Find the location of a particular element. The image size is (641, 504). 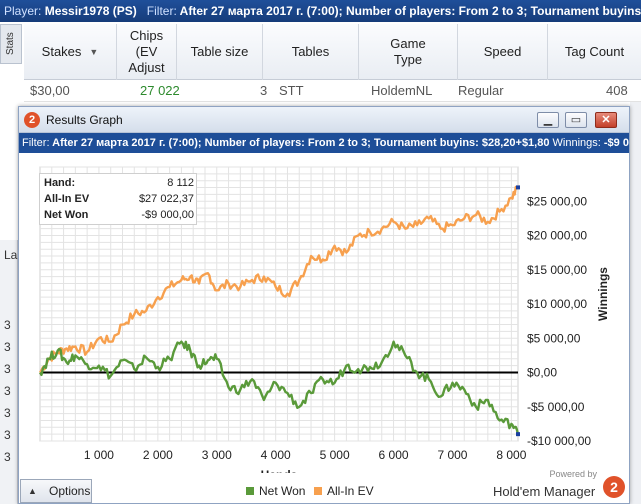

brand-name: Hold'em Manager is located at coordinates (544, 491).